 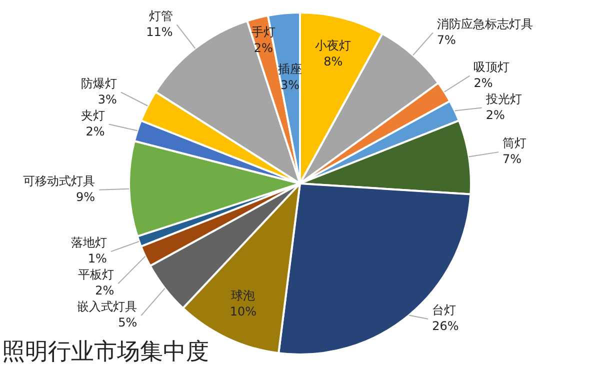 I want to click on text: 照明行业市场集中度, so click(x=107, y=352).